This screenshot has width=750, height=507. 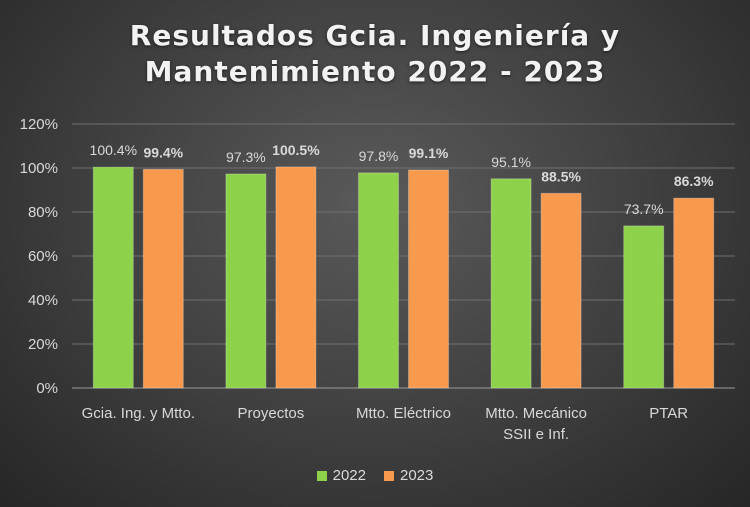 What do you see at coordinates (163, 152) in the screenshot?
I see `data-label-2023: 99.4%` at bounding box center [163, 152].